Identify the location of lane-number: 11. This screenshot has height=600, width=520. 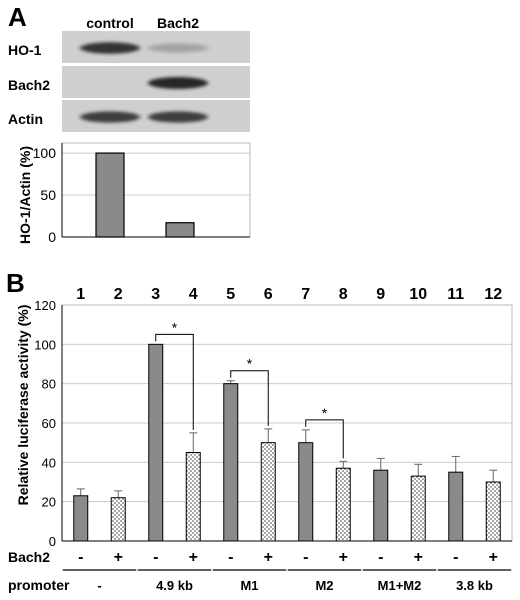
(455, 294).